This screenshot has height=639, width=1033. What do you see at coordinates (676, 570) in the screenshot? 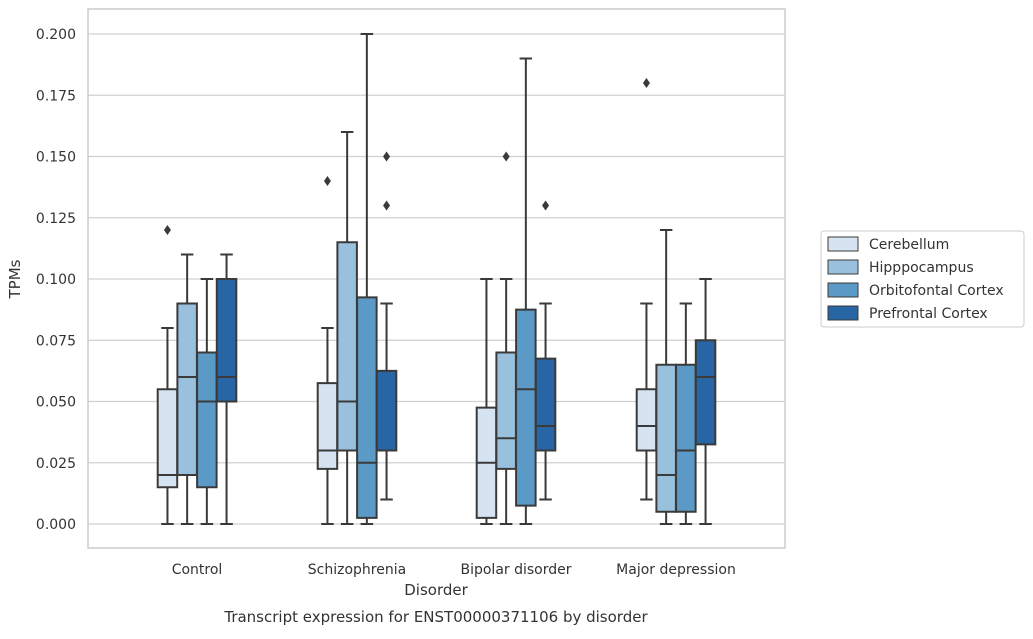
I see `x-tick-label: Major depression` at bounding box center [676, 570].